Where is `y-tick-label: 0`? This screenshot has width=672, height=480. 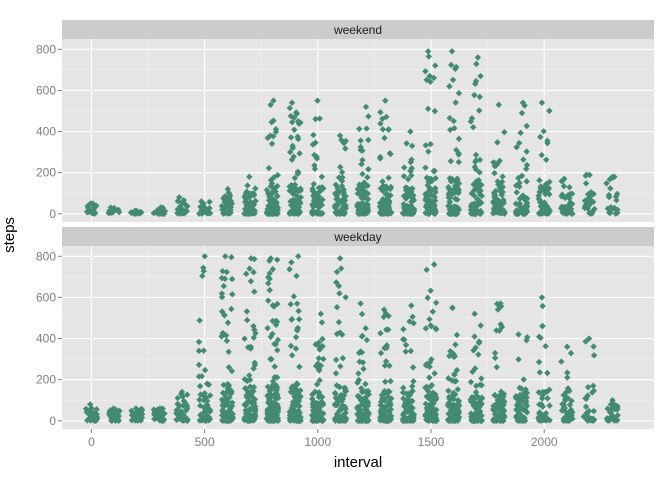 y-tick-label: 0 is located at coordinates (52, 214).